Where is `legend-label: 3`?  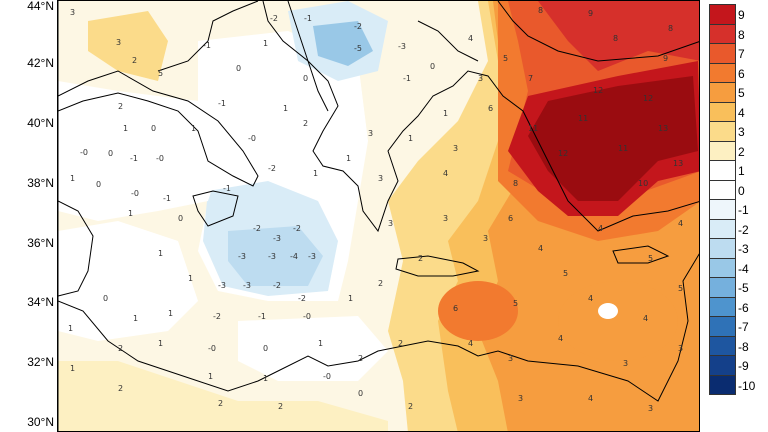
legend-label: 3 is located at coordinates (741, 132).